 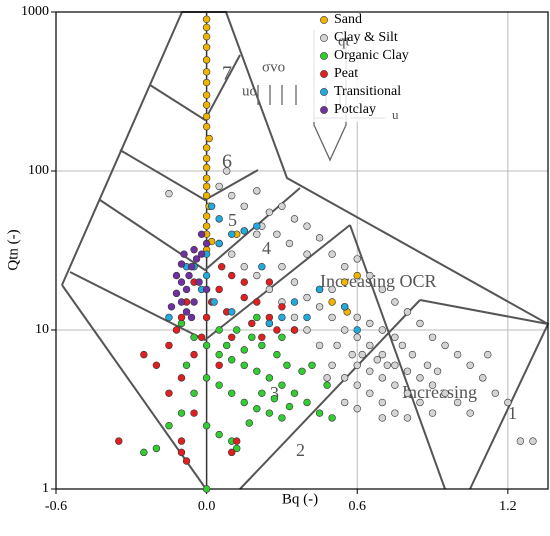 I want to click on annotation: 5, so click(x=232, y=220).